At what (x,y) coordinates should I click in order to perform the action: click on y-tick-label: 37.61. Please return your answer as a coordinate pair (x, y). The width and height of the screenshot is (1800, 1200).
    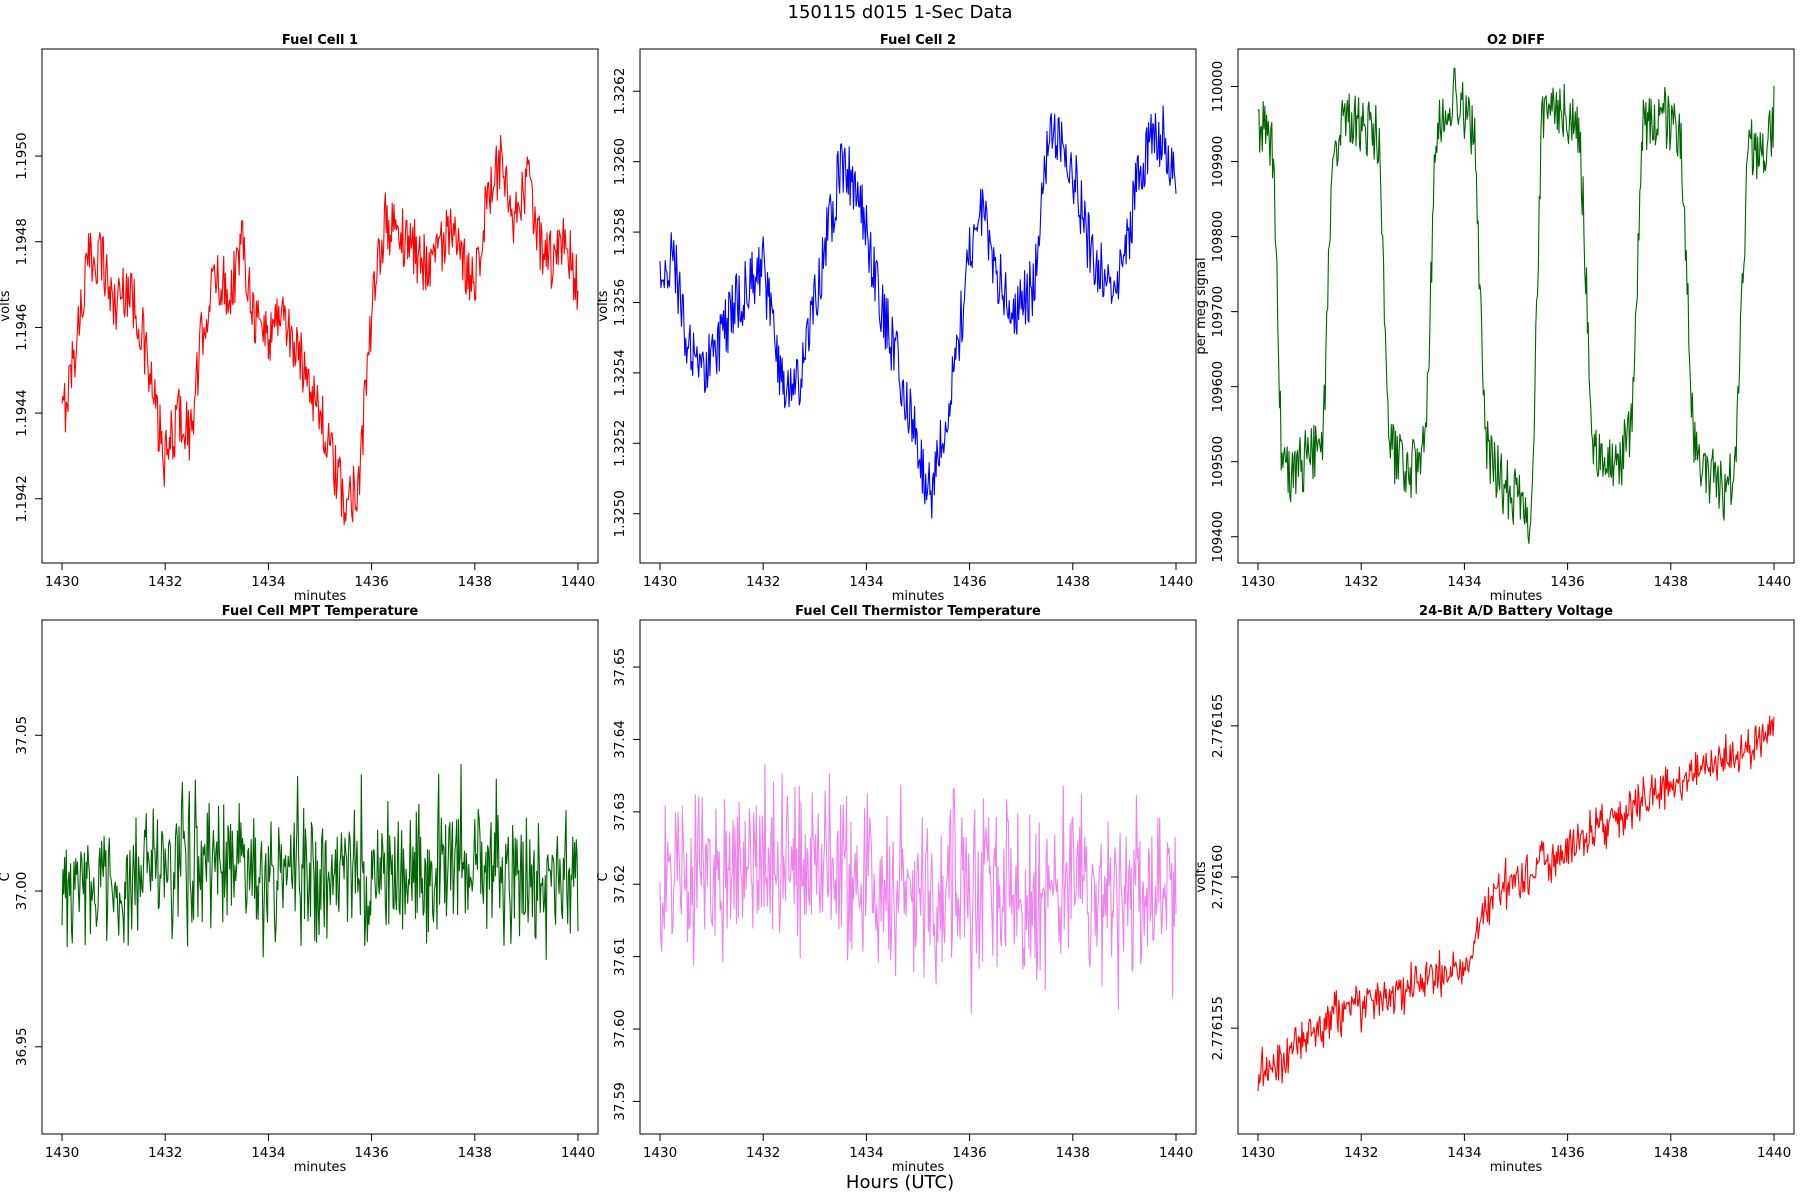
    Looking at the image, I should click on (620, 956).